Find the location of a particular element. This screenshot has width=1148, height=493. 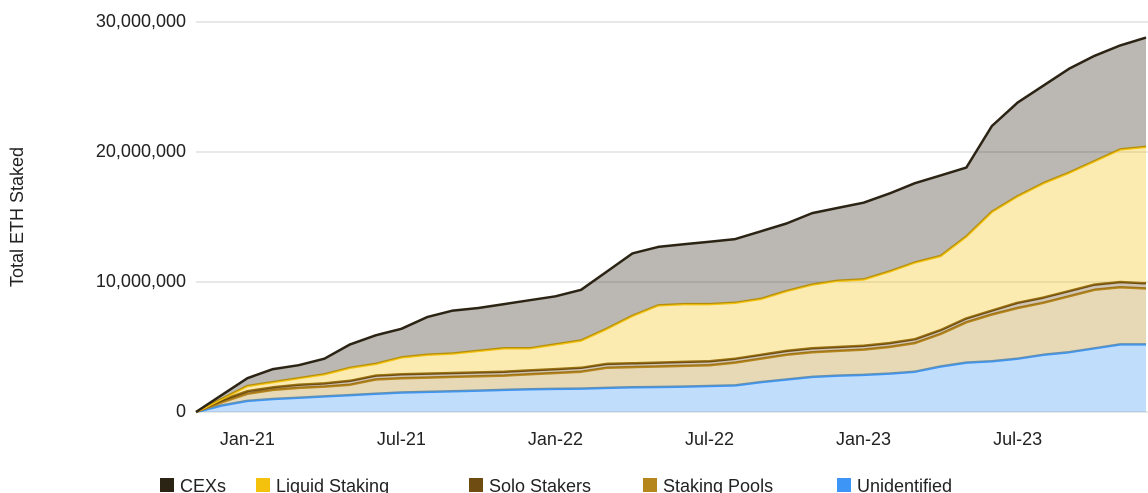

x-tick-label: Jan-22 is located at coordinates (555, 439).